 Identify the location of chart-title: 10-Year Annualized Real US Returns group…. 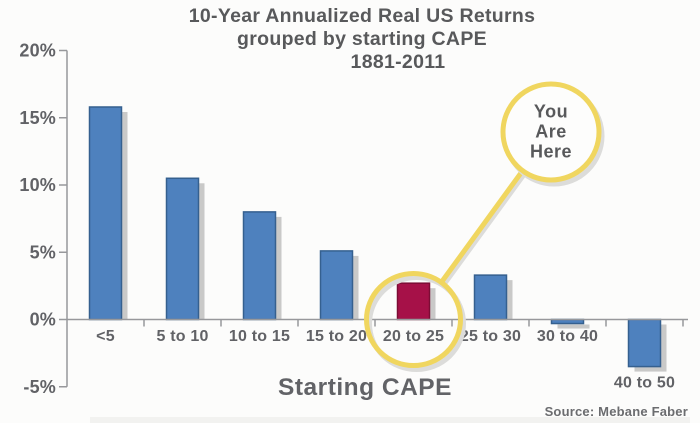
(362, 39).